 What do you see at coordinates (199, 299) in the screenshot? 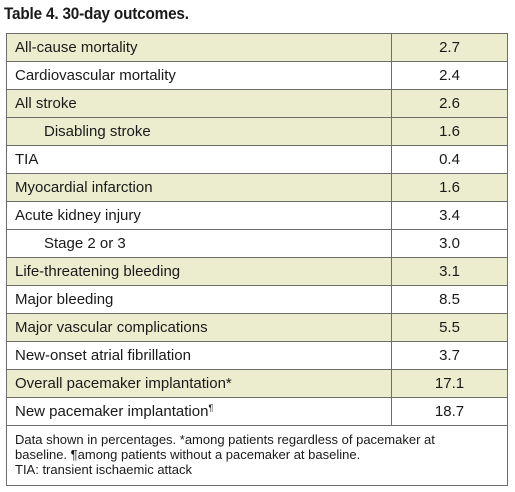
I see `outcome-label: Major bleeding` at bounding box center [199, 299].